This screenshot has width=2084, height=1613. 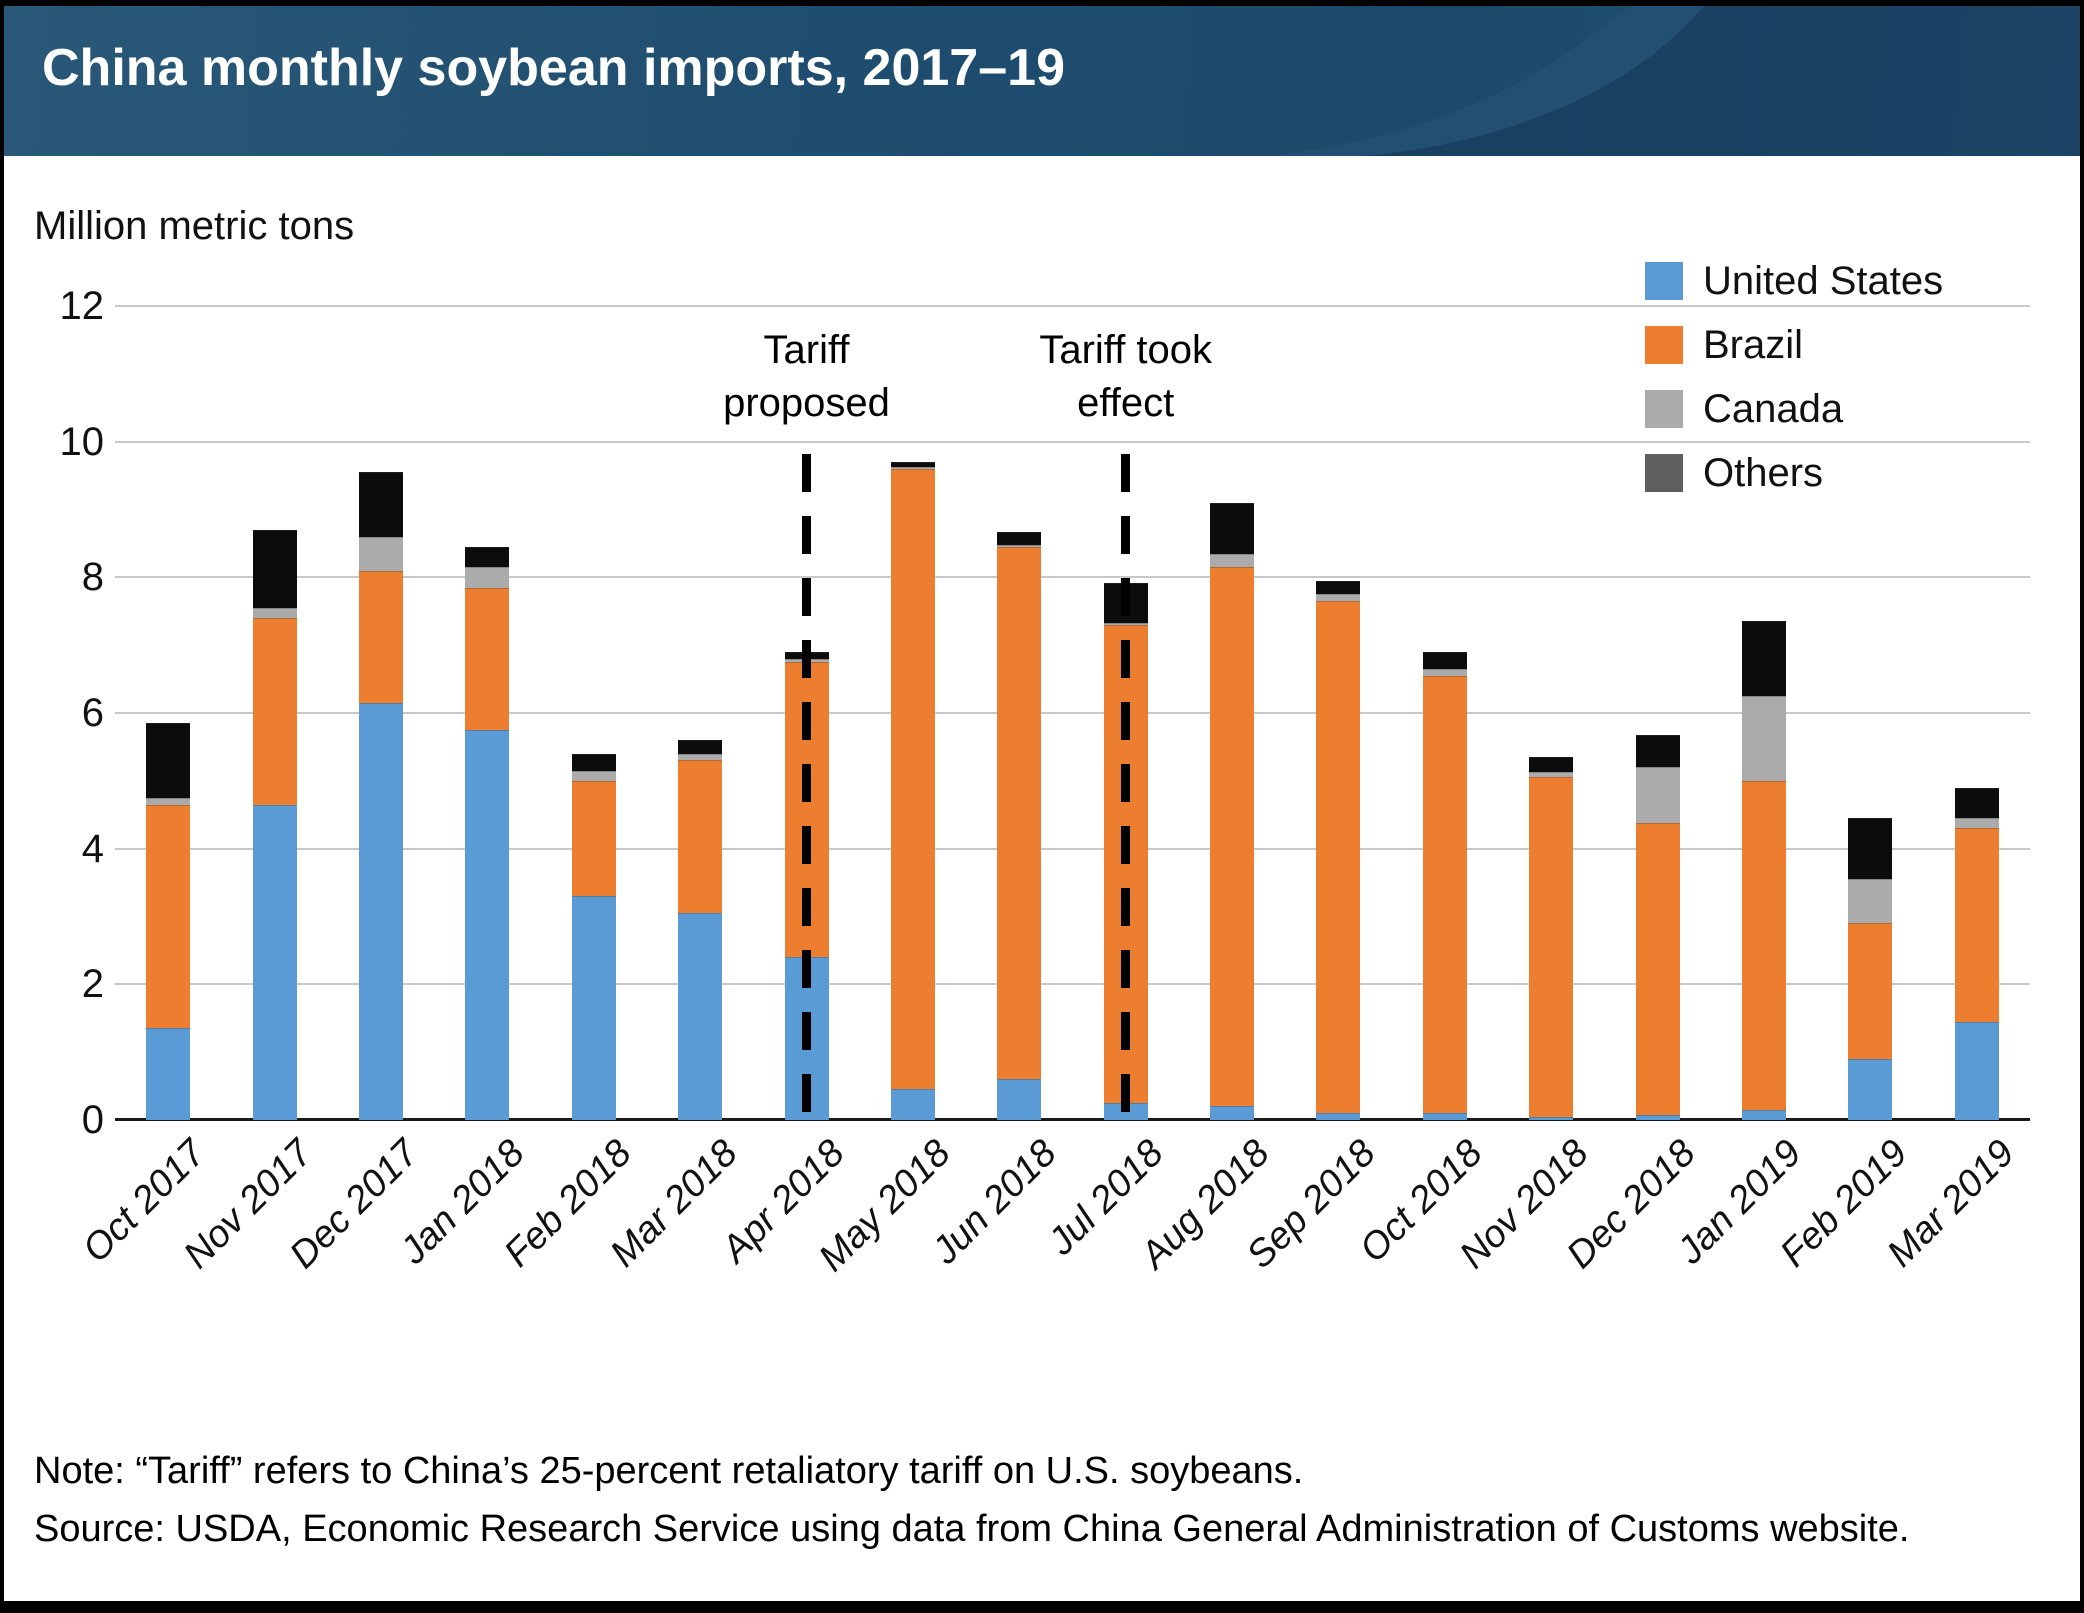 I want to click on stacked-bar-dec-2017, so click(x=380, y=796).